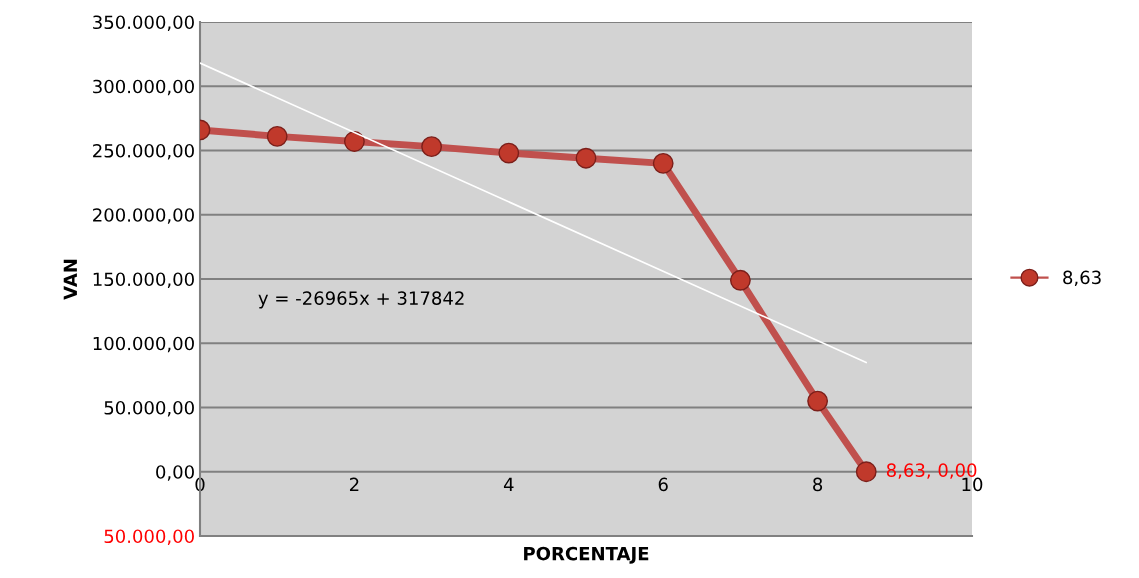 This screenshot has width=1139, height=578. Describe the element at coordinates (143, 151) in the screenshot. I see `y-tick-label: 250.000,00` at that location.